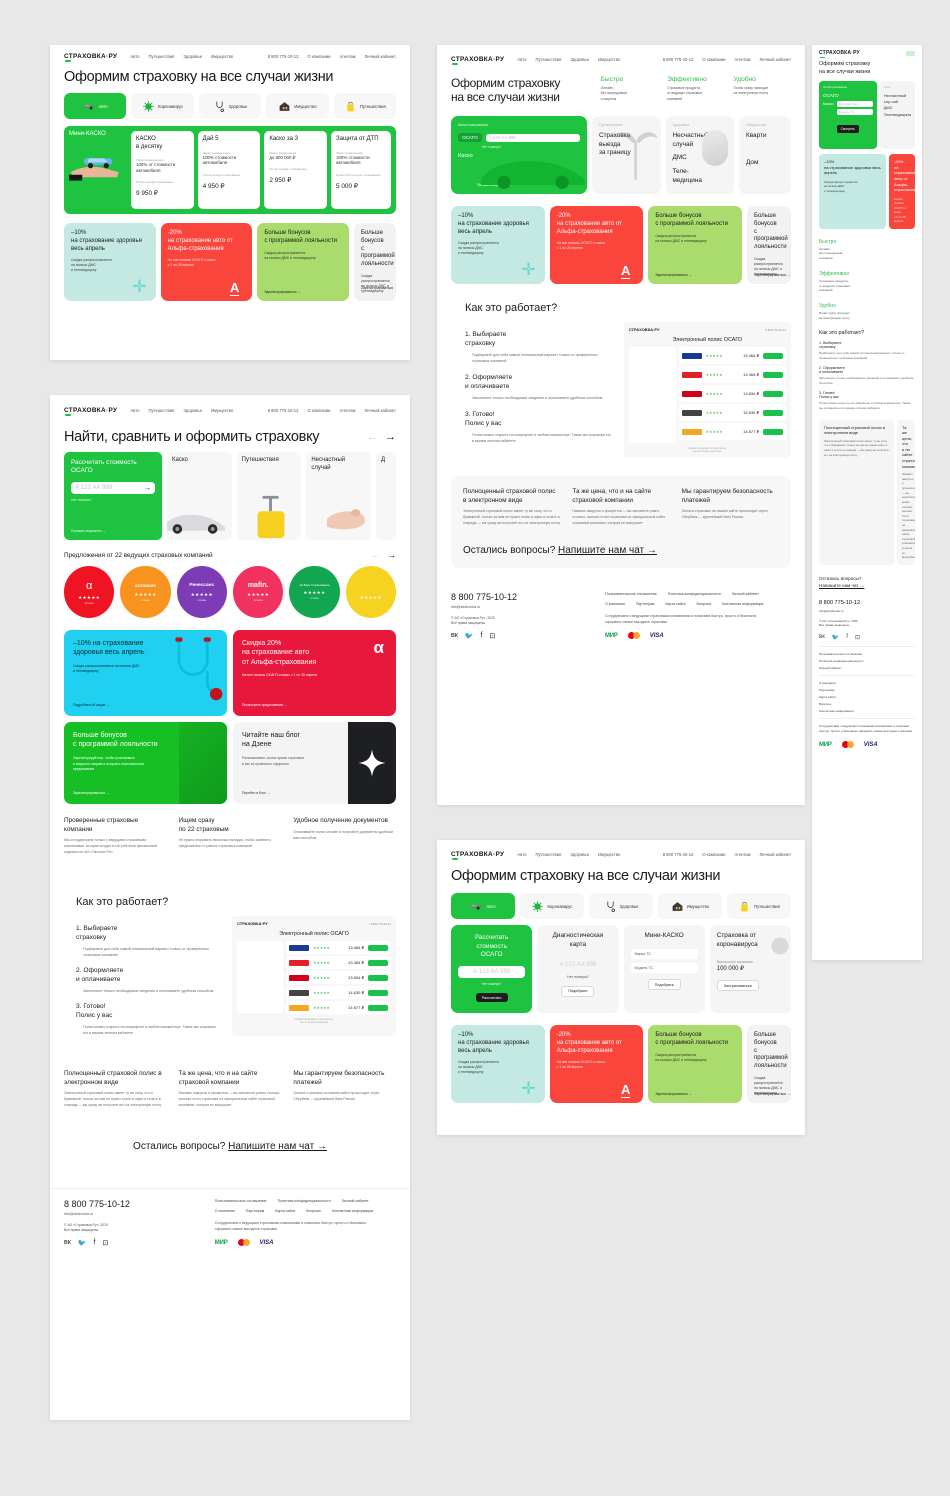 This screenshot has width=950, height=1496. I want to click on company-mafin: mafin. ★★★★★ отзывы, so click(258, 592).